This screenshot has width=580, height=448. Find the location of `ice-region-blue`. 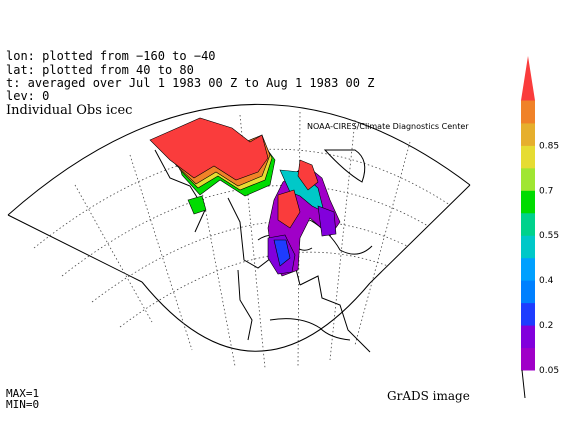

ice-region-blue is located at coordinates (282, 253).